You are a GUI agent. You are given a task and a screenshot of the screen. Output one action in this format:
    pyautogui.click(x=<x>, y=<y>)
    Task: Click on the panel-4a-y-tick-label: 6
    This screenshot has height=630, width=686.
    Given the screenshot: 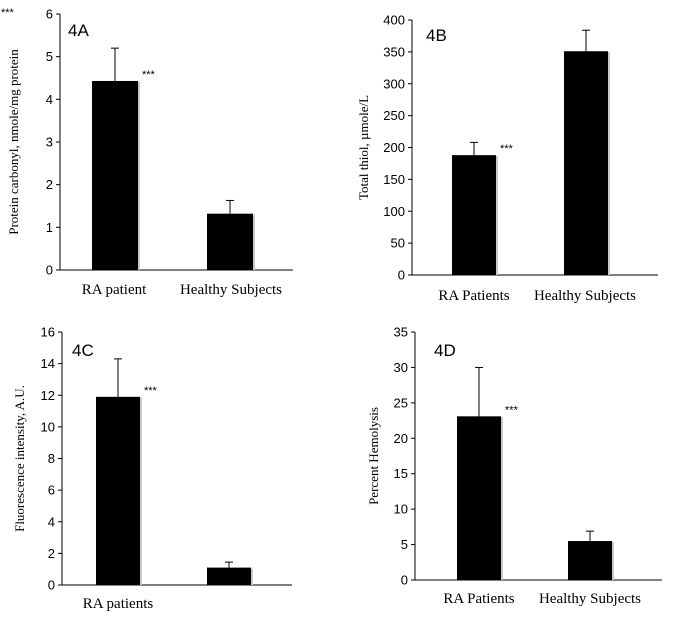 What is the action you would take?
    pyautogui.click(x=49, y=14)
    